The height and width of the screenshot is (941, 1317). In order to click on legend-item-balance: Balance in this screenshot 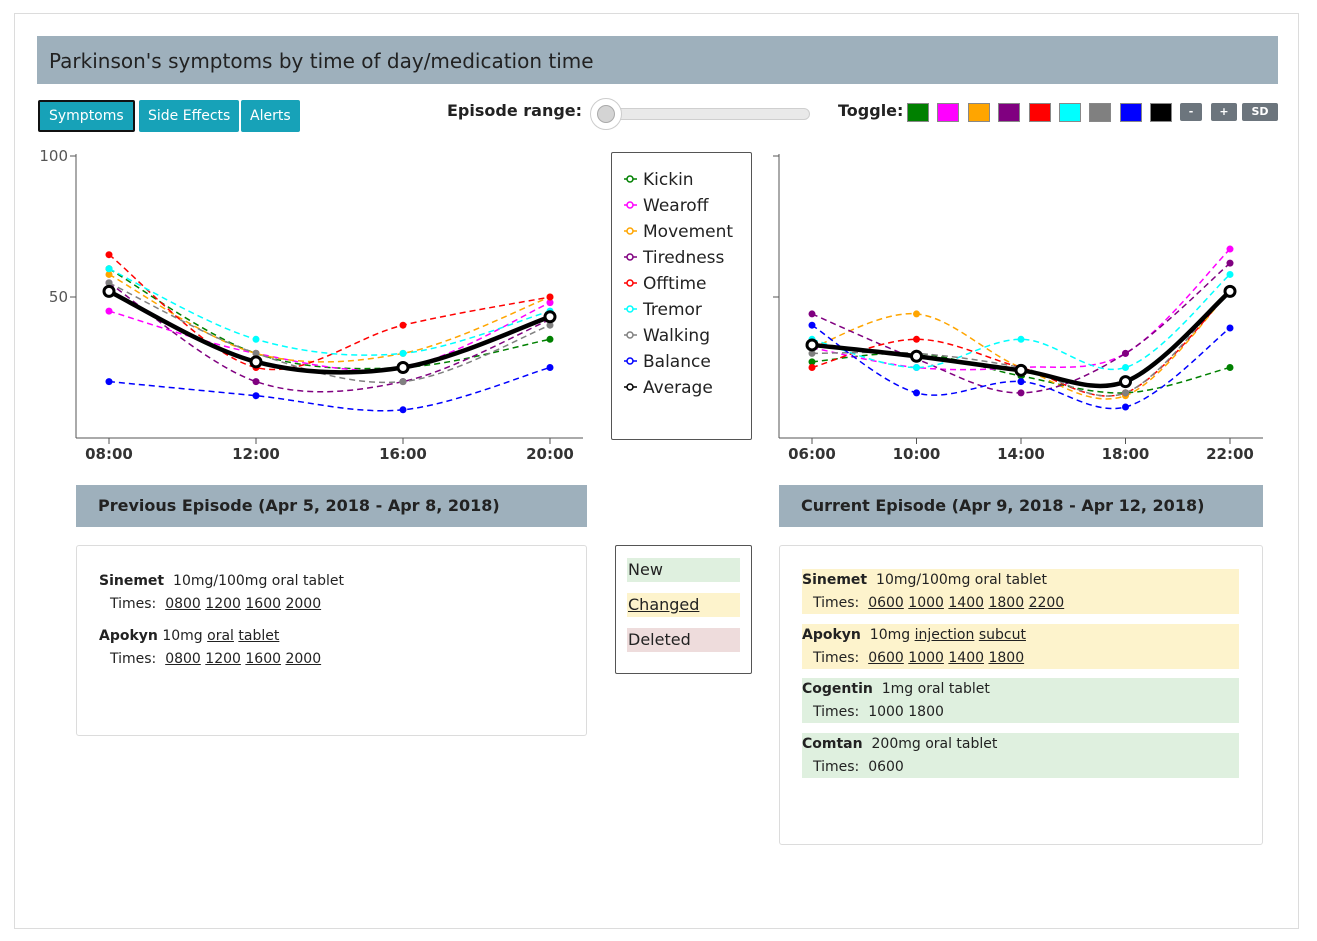, I will do `click(667, 362)`.